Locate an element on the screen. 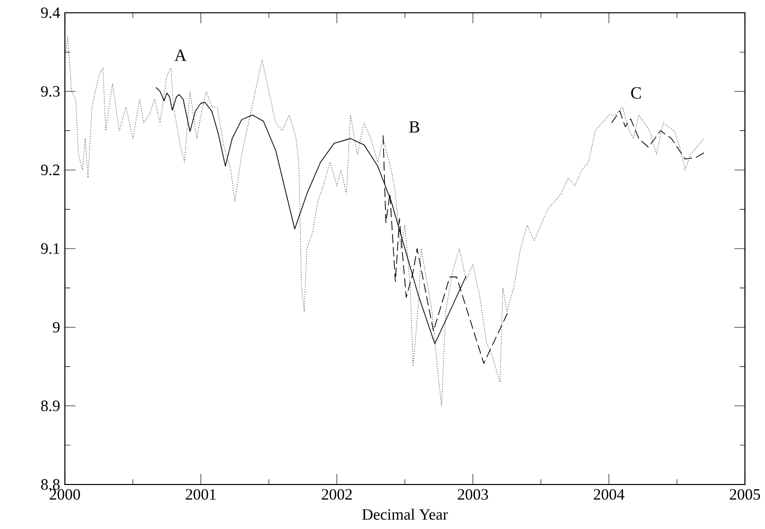 This screenshot has width=765, height=529. y-tick-label: 9.4 is located at coordinates (50, 13).